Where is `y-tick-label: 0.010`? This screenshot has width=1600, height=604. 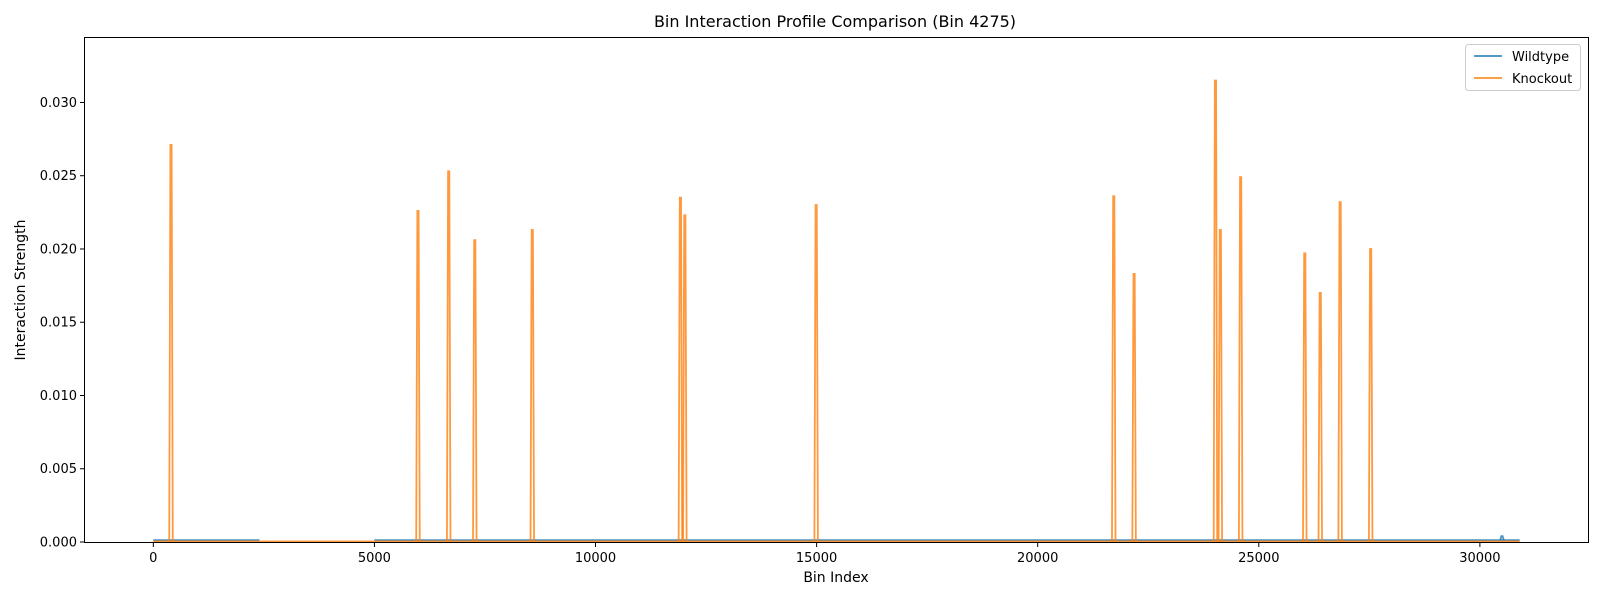 y-tick-label: 0.010 is located at coordinates (58, 396).